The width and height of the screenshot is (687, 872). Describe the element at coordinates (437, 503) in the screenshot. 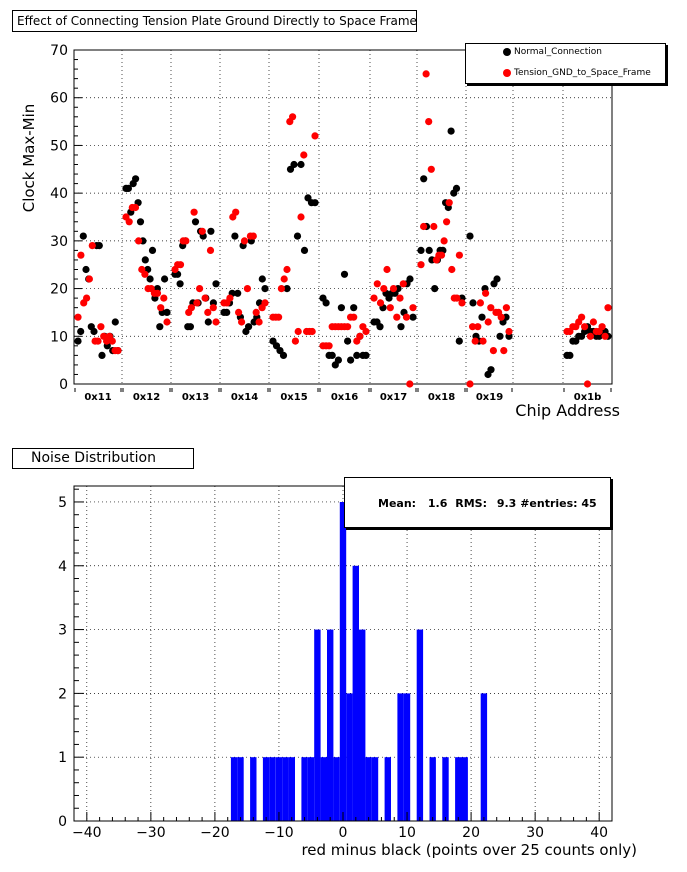

I see `stats-mean: 1.6` at that location.